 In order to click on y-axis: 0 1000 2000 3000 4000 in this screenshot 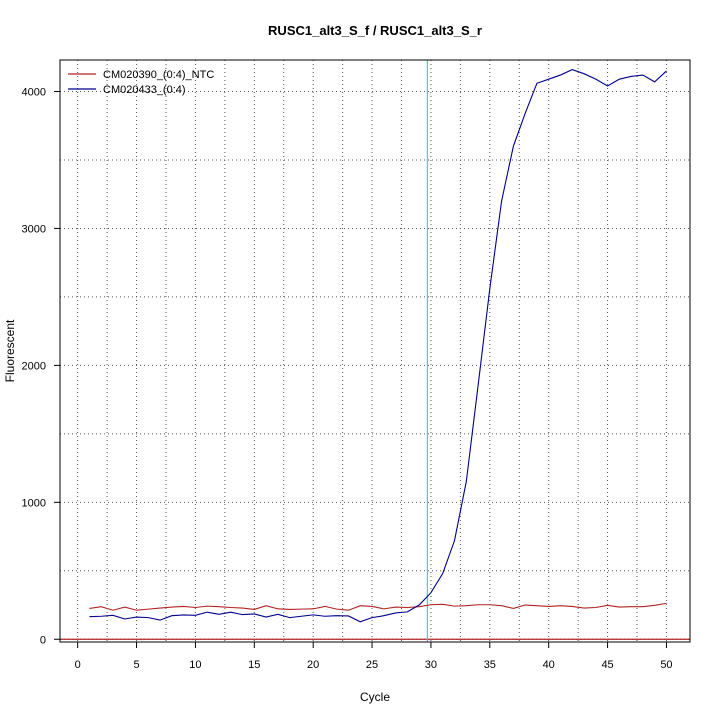, I will do `click(41, 366)`.